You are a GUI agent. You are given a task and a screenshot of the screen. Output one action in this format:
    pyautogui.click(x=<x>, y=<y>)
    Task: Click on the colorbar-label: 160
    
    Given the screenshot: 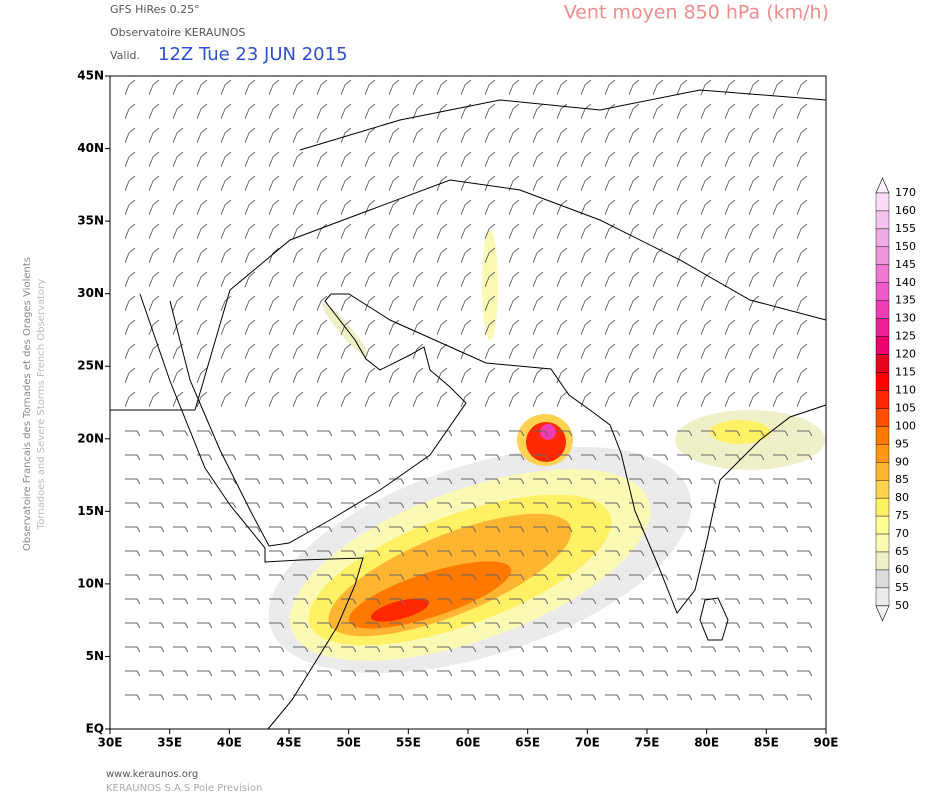 What is the action you would take?
    pyautogui.click(x=905, y=210)
    